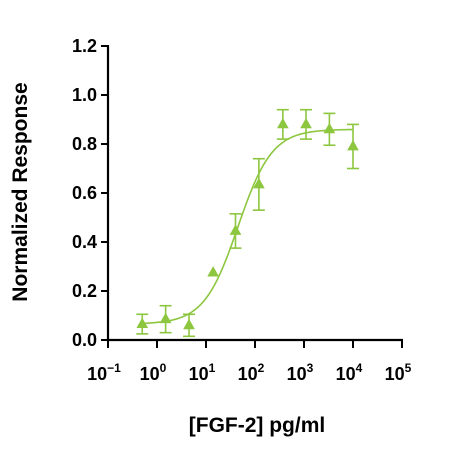  Describe the element at coordinates (84, 242) in the screenshot. I see `y-tick-label: 0.4` at that location.